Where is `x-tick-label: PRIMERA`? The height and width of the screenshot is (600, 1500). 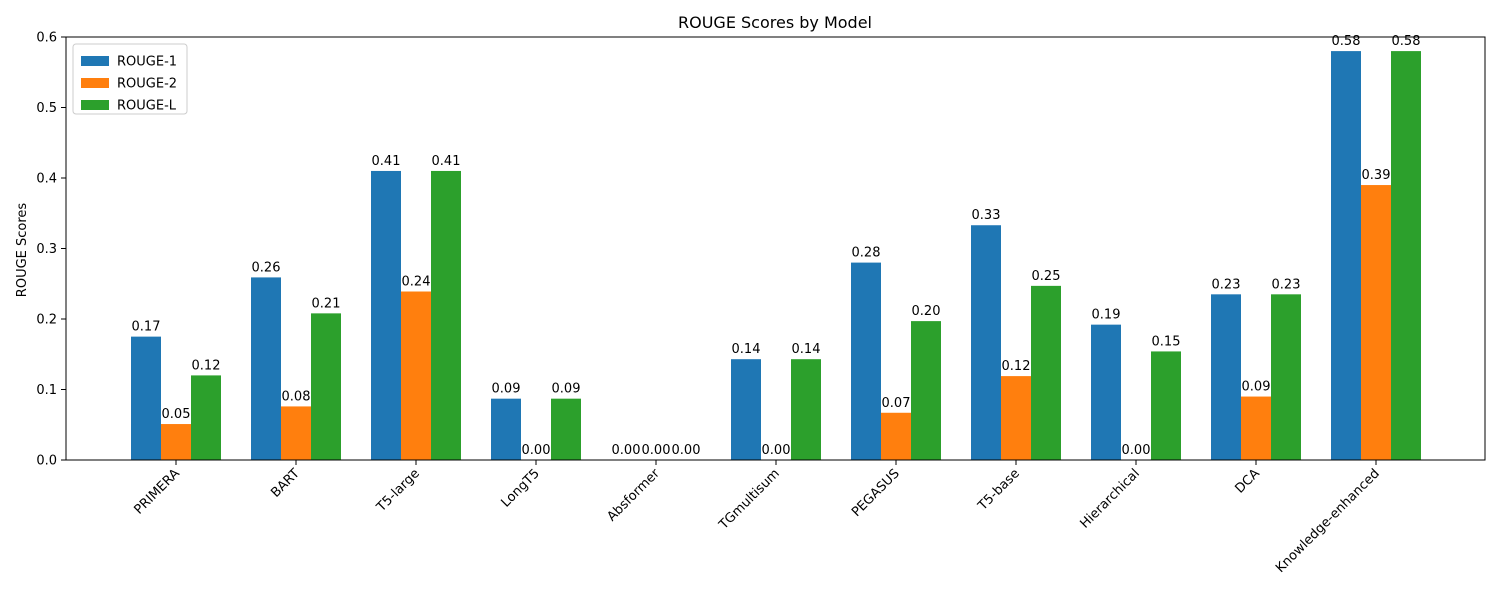
x-tick-label: PRIMERA is located at coordinates (157, 491).